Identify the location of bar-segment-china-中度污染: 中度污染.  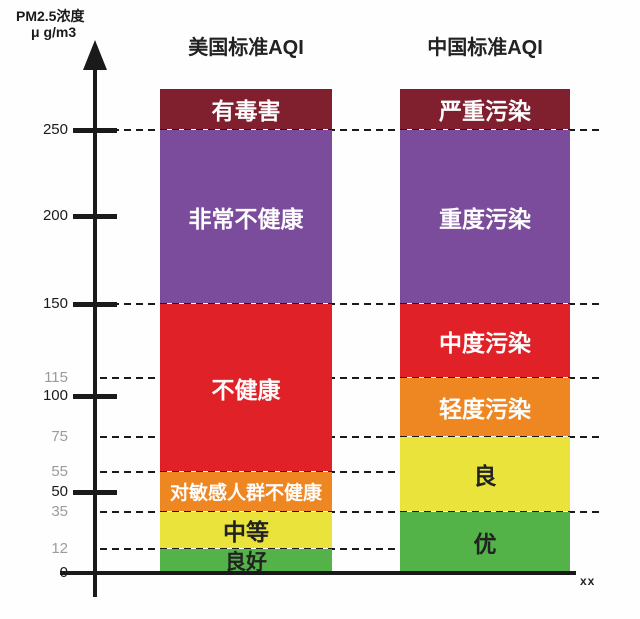
(485, 340).